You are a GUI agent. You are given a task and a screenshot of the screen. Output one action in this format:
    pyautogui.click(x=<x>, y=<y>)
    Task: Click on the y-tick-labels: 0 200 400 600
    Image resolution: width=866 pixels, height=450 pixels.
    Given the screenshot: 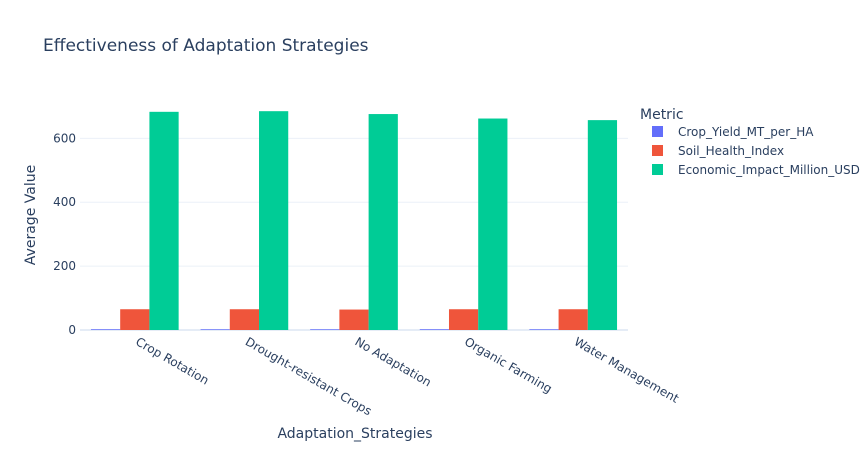 What is the action you would take?
    pyautogui.click(x=64, y=234)
    